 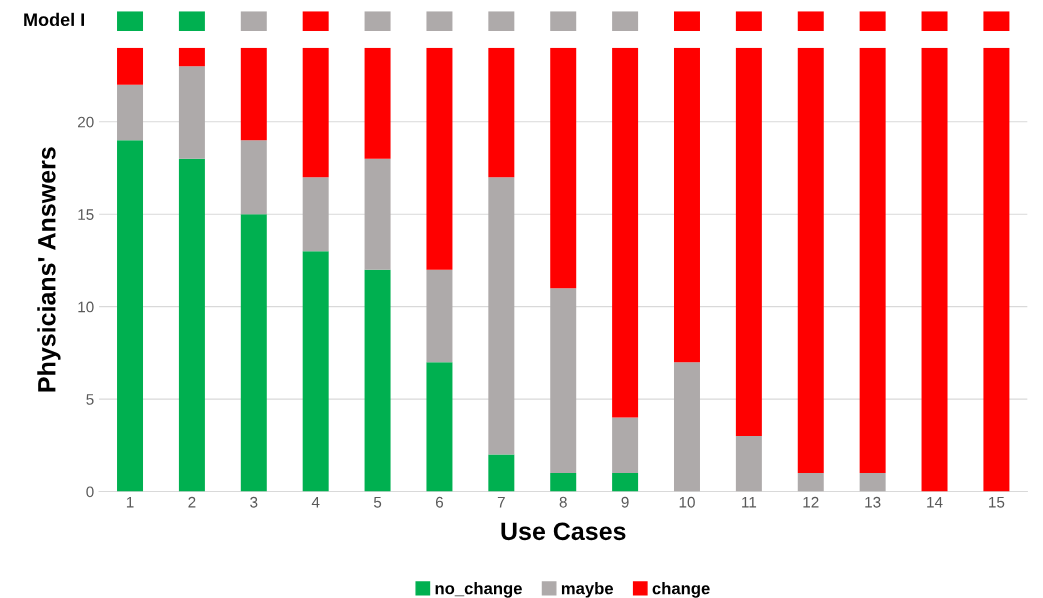 What do you see at coordinates (625, 502) in the screenshot?
I see `x-tick-label: 9` at bounding box center [625, 502].